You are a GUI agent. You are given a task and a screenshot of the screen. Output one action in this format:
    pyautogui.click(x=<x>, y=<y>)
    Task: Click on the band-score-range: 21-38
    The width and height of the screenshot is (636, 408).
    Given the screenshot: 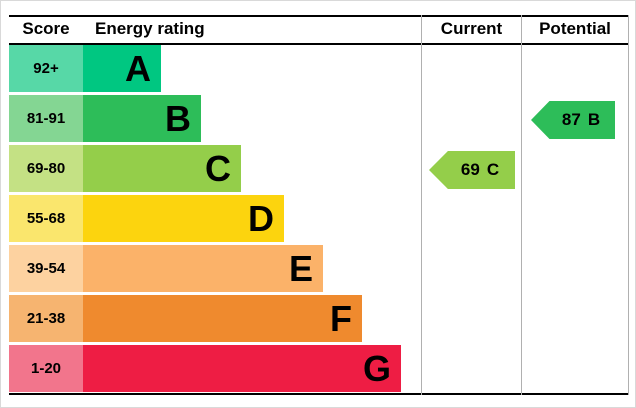 What is the action you would take?
    pyautogui.click(x=46, y=318)
    